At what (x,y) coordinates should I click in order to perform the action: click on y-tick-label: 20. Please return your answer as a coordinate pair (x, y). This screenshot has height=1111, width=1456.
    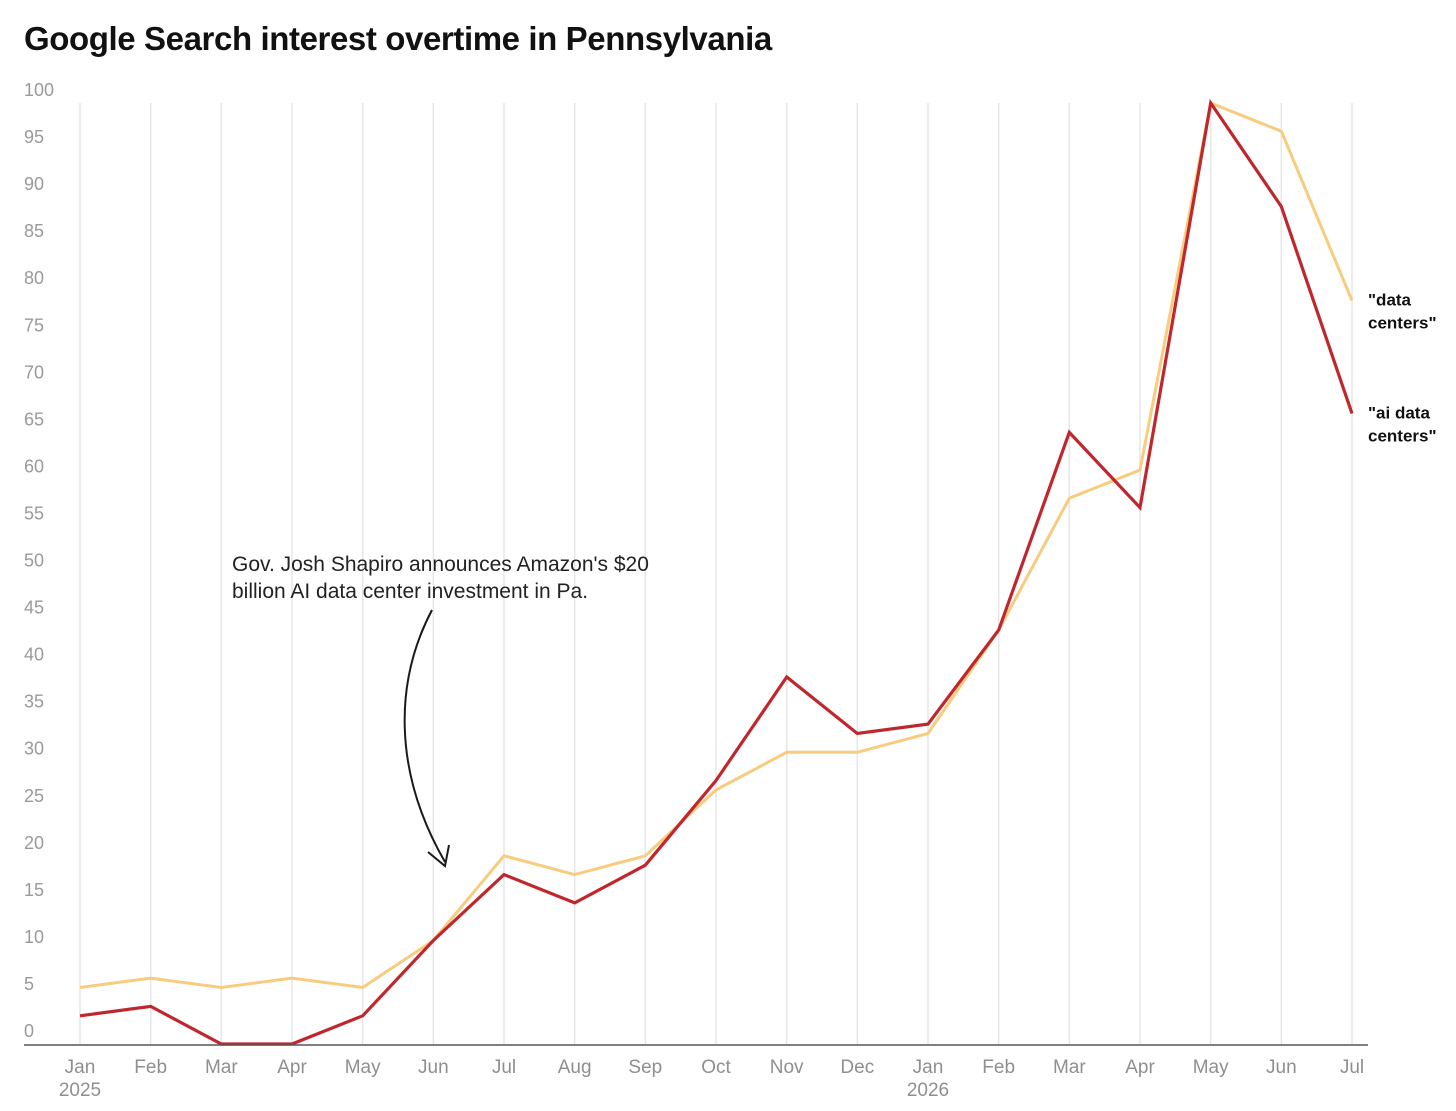
    Looking at the image, I should click on (34, 843).